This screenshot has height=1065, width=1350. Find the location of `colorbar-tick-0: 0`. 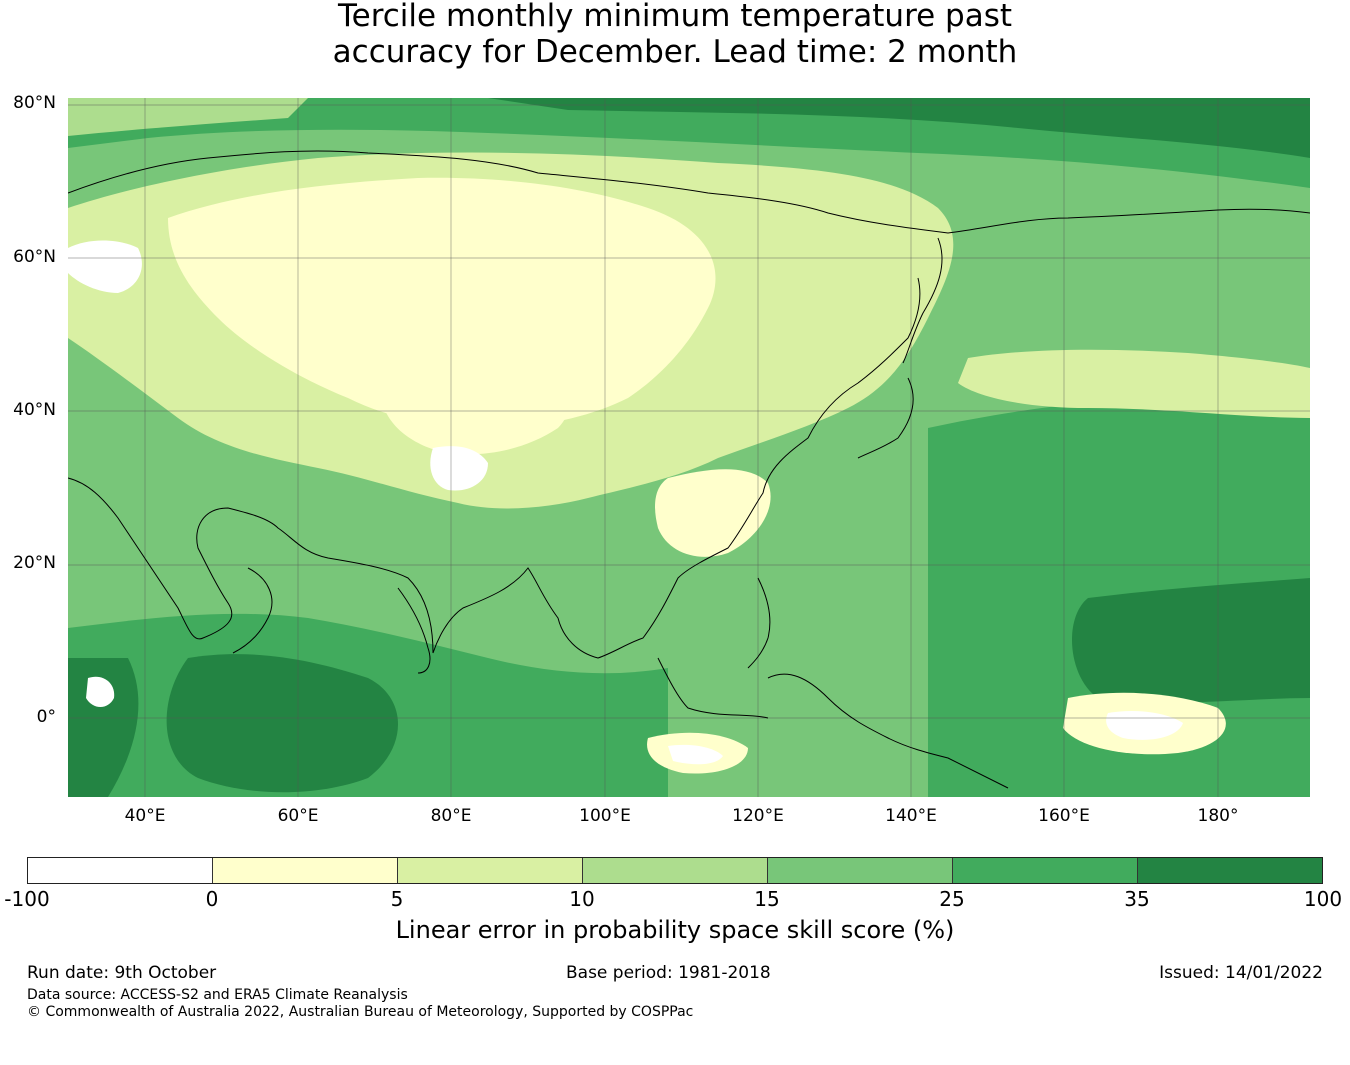

colorbar-tick-0: 0 is located at coordinates (212, 899).